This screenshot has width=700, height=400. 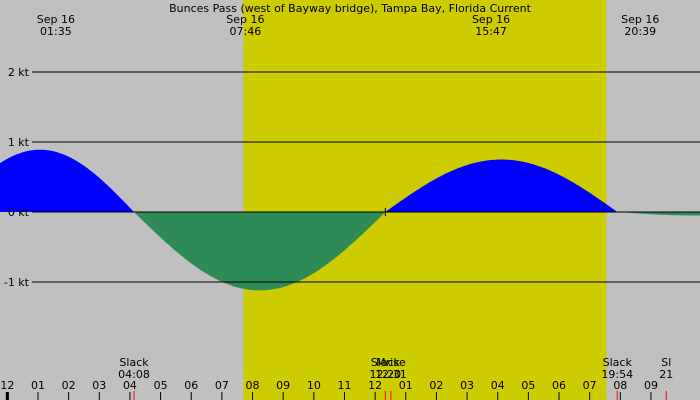 What do you see at coordinates (38, 385) in the screenshot?
I see `hour-tick-label-3: 01` at bounding box center [38, 385].